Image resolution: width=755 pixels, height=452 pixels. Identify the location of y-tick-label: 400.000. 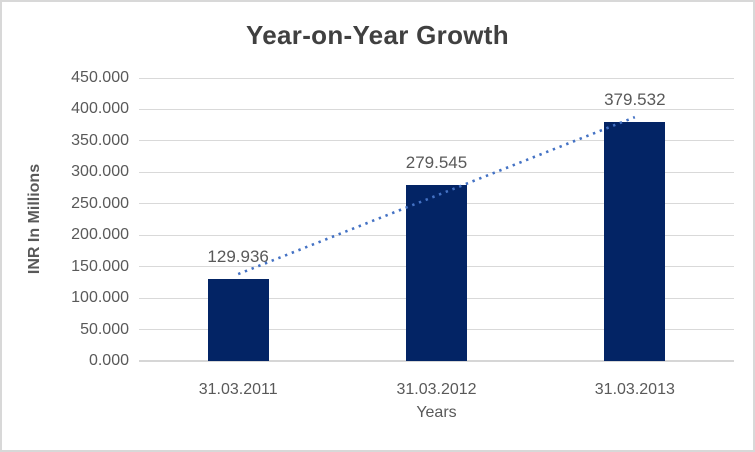
(100, 109).